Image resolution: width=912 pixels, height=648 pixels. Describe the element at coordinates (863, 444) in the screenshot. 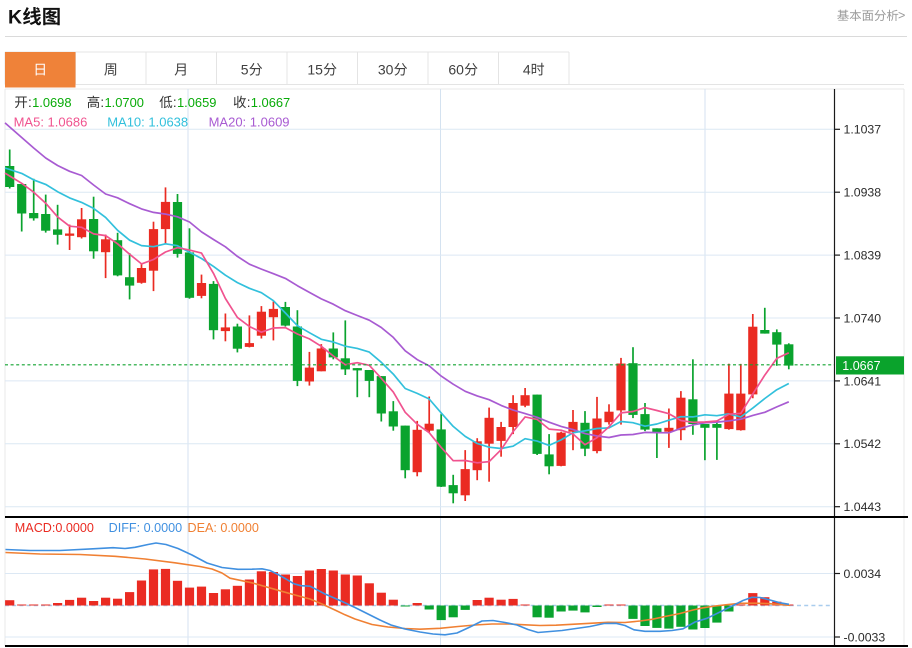

I see `svg-text: 1.0542` at that location.